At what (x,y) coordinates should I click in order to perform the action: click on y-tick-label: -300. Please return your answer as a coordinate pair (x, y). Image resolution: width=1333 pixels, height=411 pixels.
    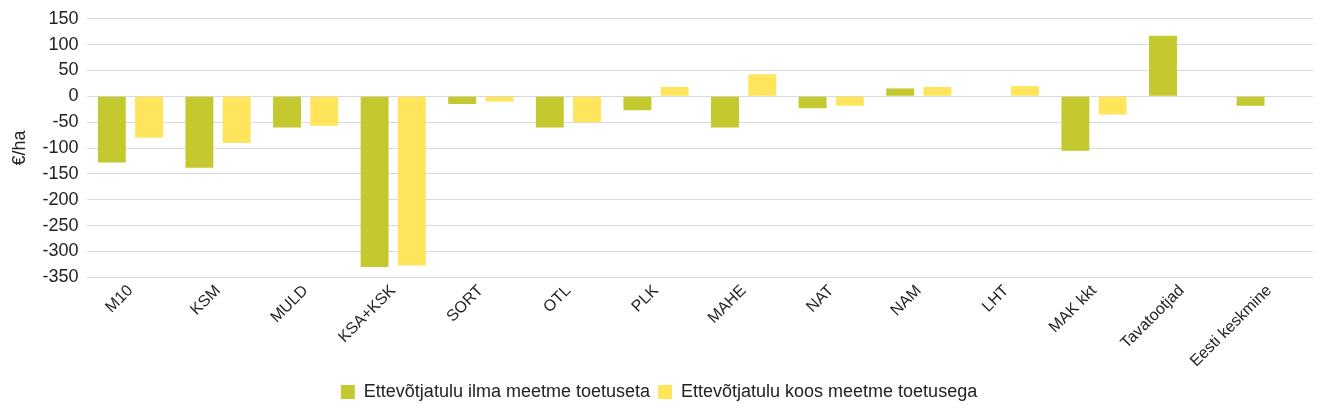
    Looking at the image, I should click on (60, 250).